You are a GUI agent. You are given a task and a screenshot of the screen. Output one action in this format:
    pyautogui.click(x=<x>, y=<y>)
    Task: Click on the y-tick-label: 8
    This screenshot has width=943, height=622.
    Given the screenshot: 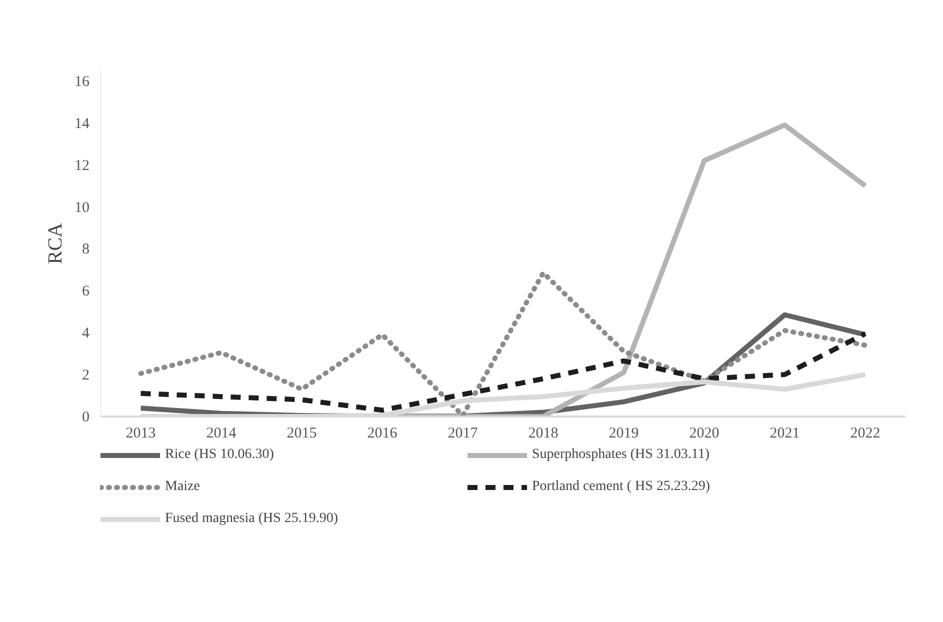 What is the action you would take?
    pyautogui.click(x=86, y=250)
    